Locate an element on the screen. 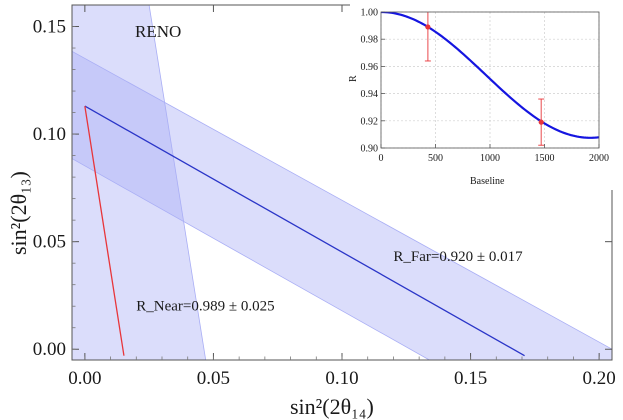 This screenshot has width=623, height=420. y-axis-title: sin²(2θ₁₃) is located at coordinates (18, 213).